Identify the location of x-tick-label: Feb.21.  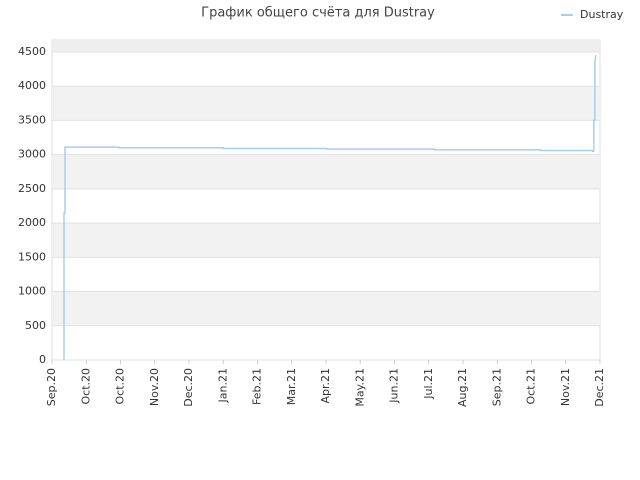
(257, 386).